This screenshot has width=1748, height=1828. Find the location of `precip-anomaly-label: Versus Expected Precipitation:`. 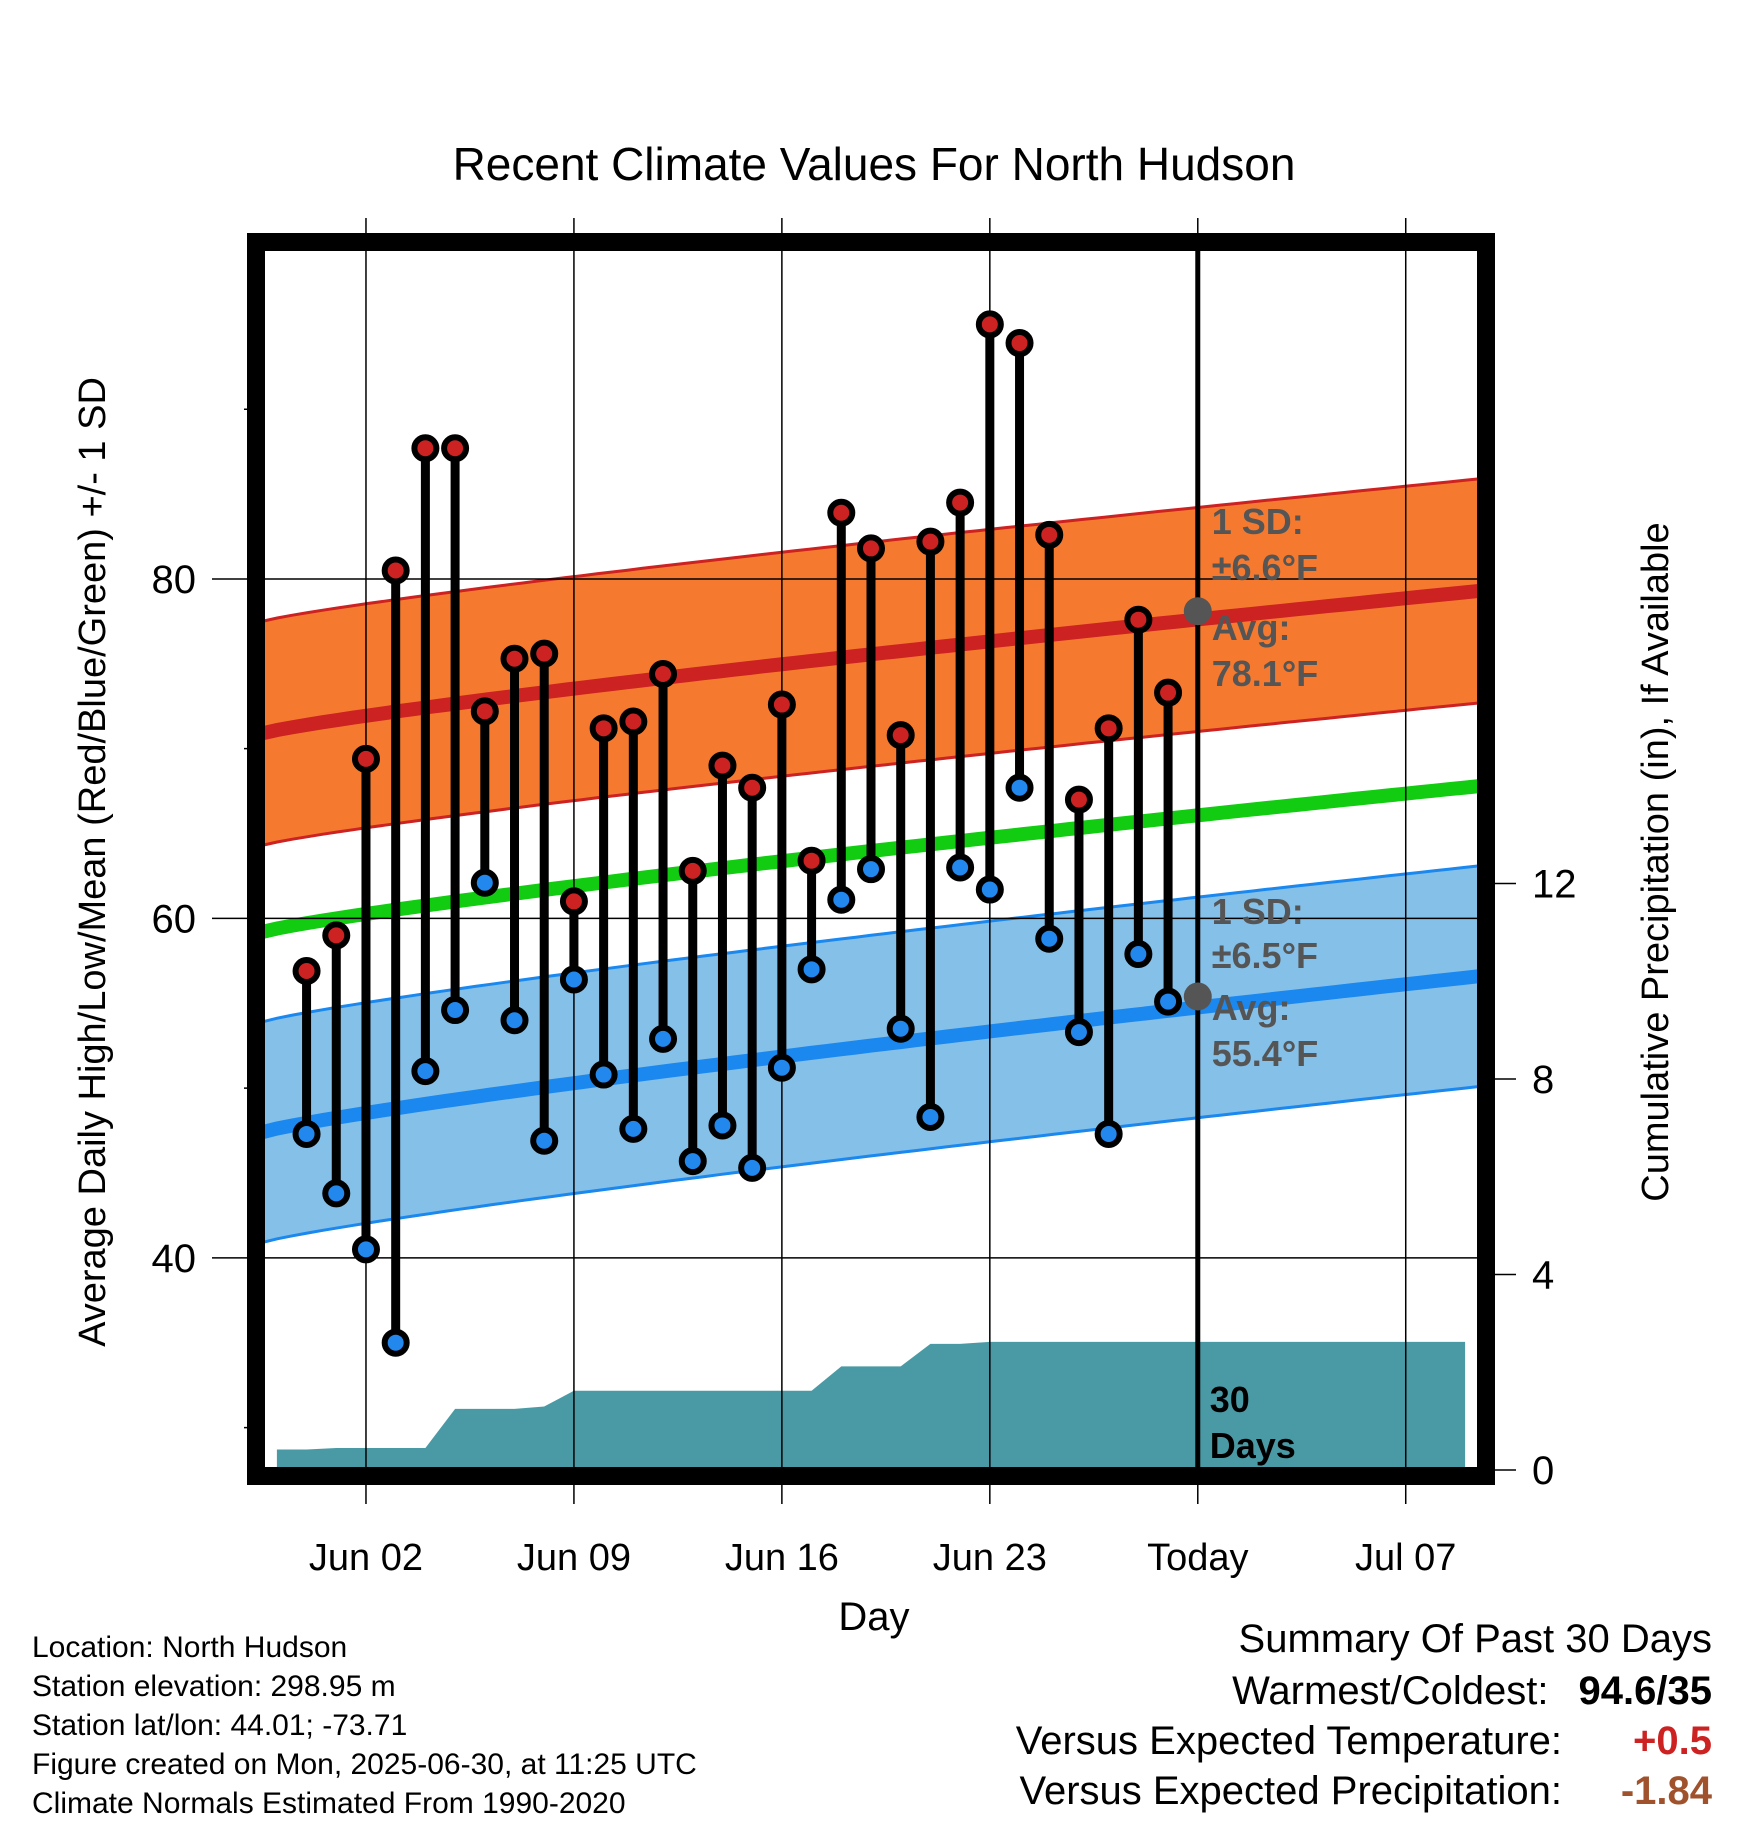

precip-anomaly-label: Versus Expected Precipitation: is located at coordinates (1290, 1791).